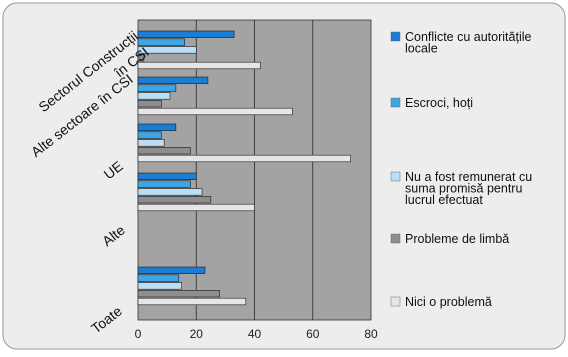 Image resolution: width=568 pixels, height=357 pixels. I want to click on legend-label-3-line-1: Nu a fost remunerat cu, so click(468, 177).